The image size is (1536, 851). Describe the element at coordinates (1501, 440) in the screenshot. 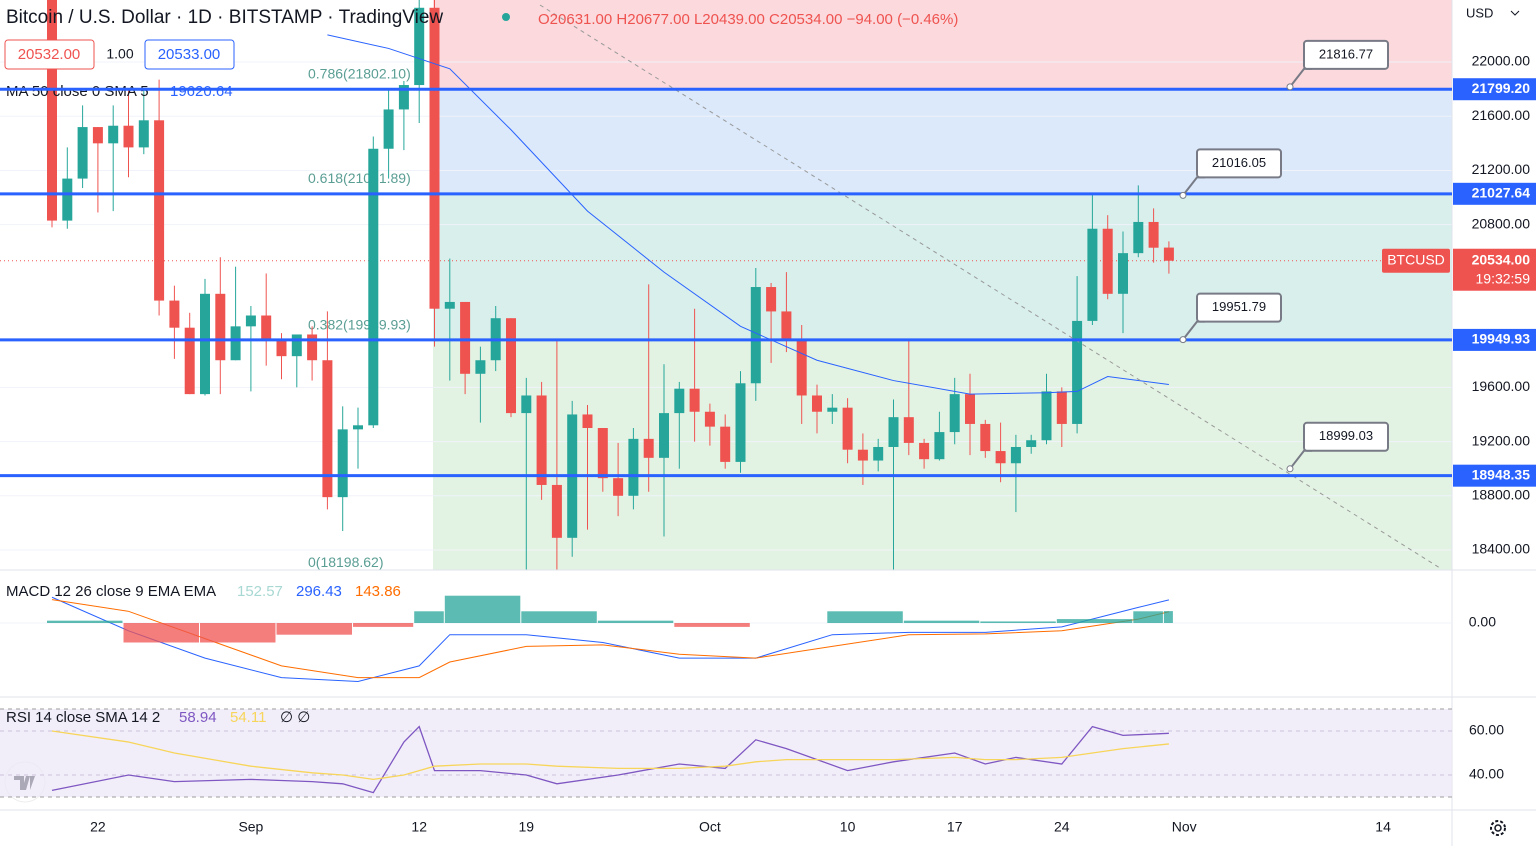

I see `y-tick-label: 19200.00` at that location.